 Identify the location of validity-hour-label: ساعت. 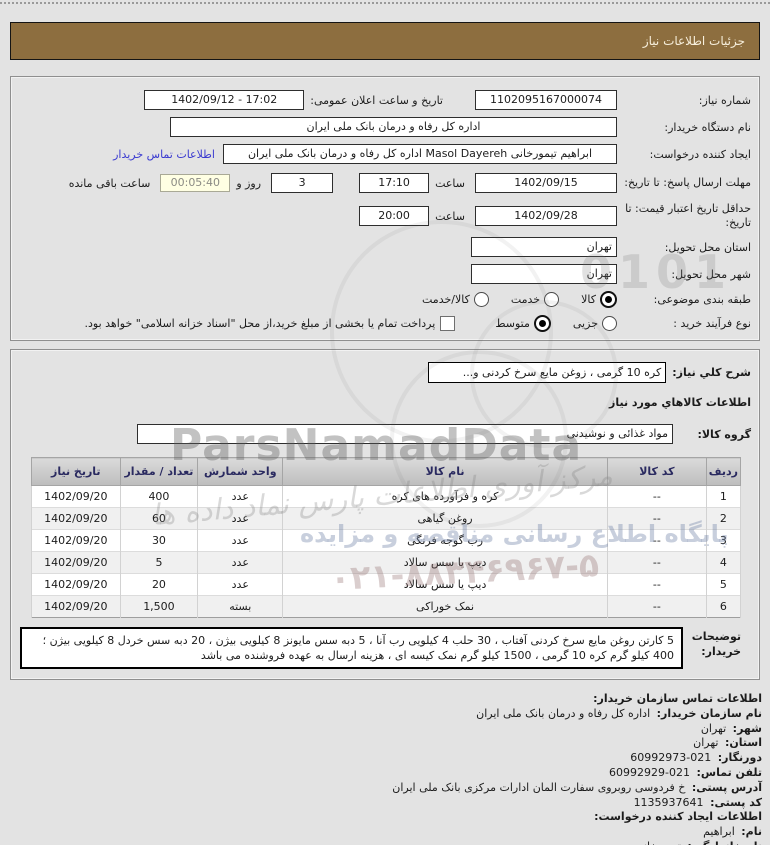
(450, 216).